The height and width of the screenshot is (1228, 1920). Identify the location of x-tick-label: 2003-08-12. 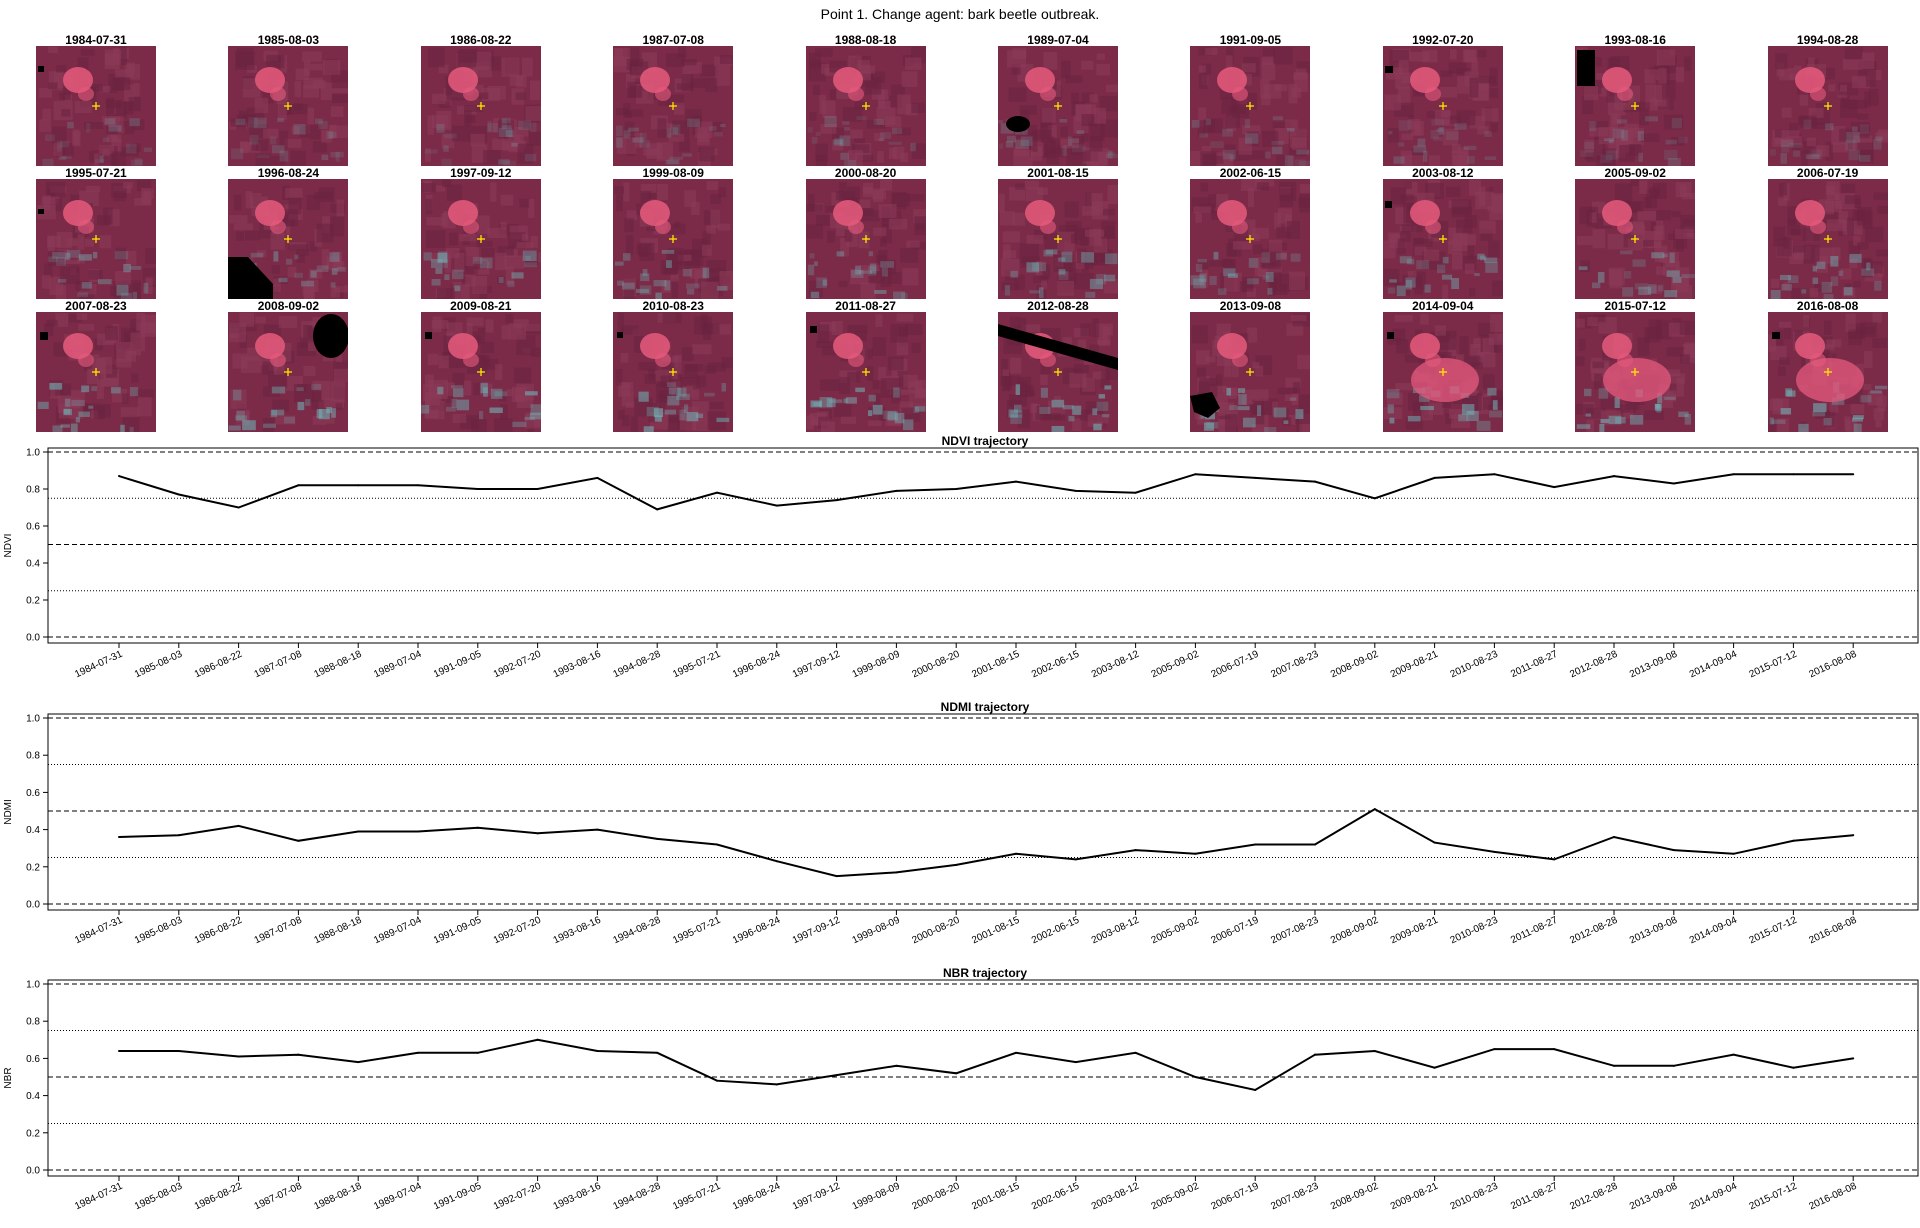
(1115, 665).